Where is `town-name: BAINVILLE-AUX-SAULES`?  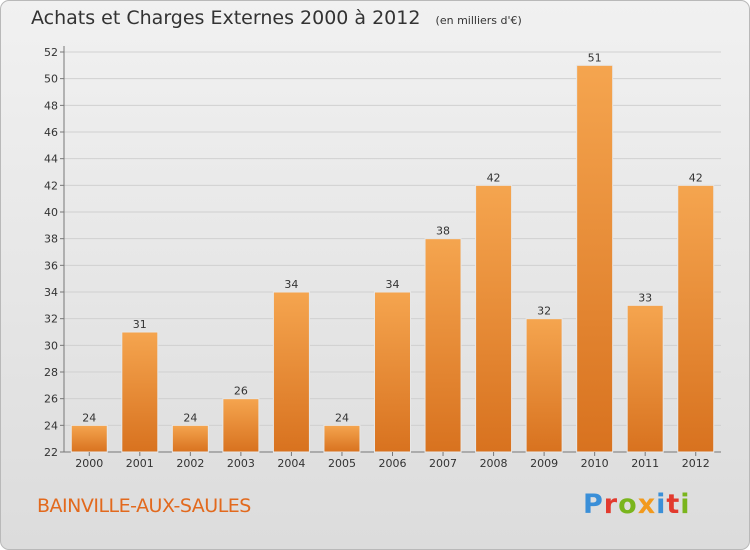 town-name: BAINVILLE-AUX-SAULES is located at coordinates (144, 506).